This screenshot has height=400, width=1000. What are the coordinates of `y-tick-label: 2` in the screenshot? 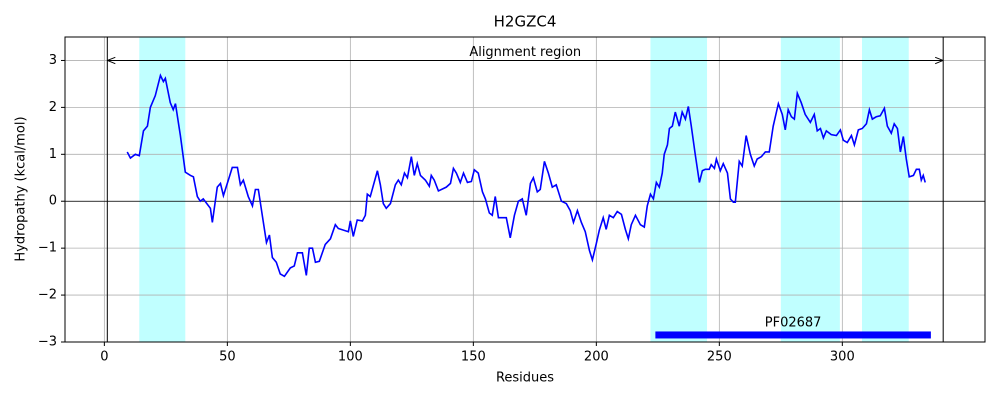 It's located at (53, 107).